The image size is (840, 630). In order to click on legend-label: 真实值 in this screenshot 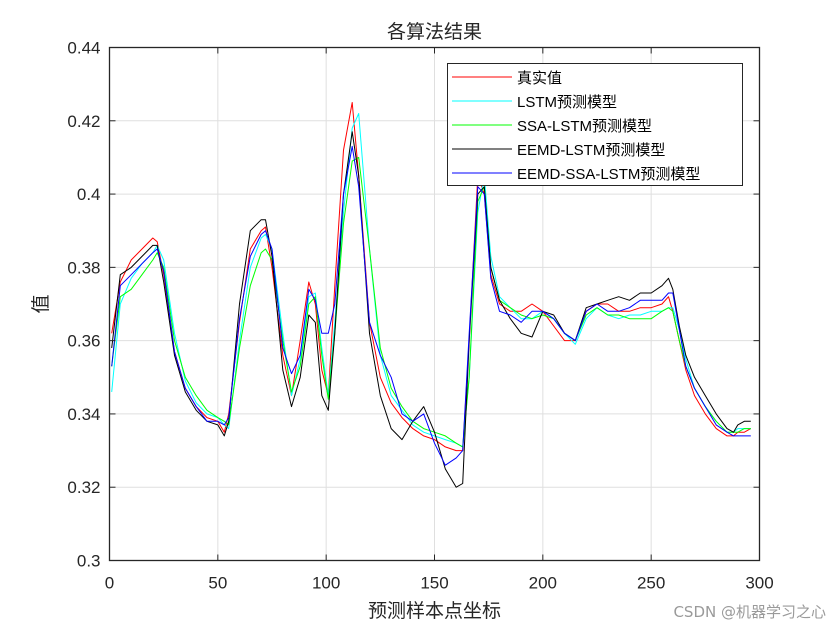, I will do `click(539, 78)`.